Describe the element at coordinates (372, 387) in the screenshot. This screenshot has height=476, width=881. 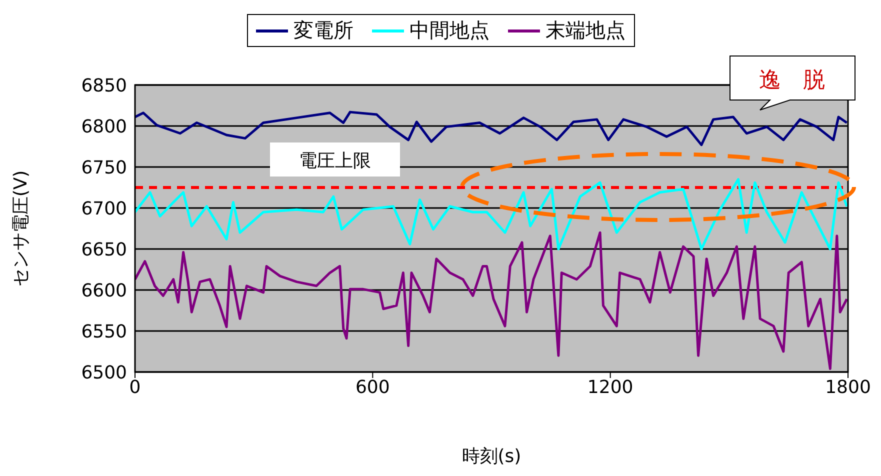
I see `x-tick-label: 600` at that location.